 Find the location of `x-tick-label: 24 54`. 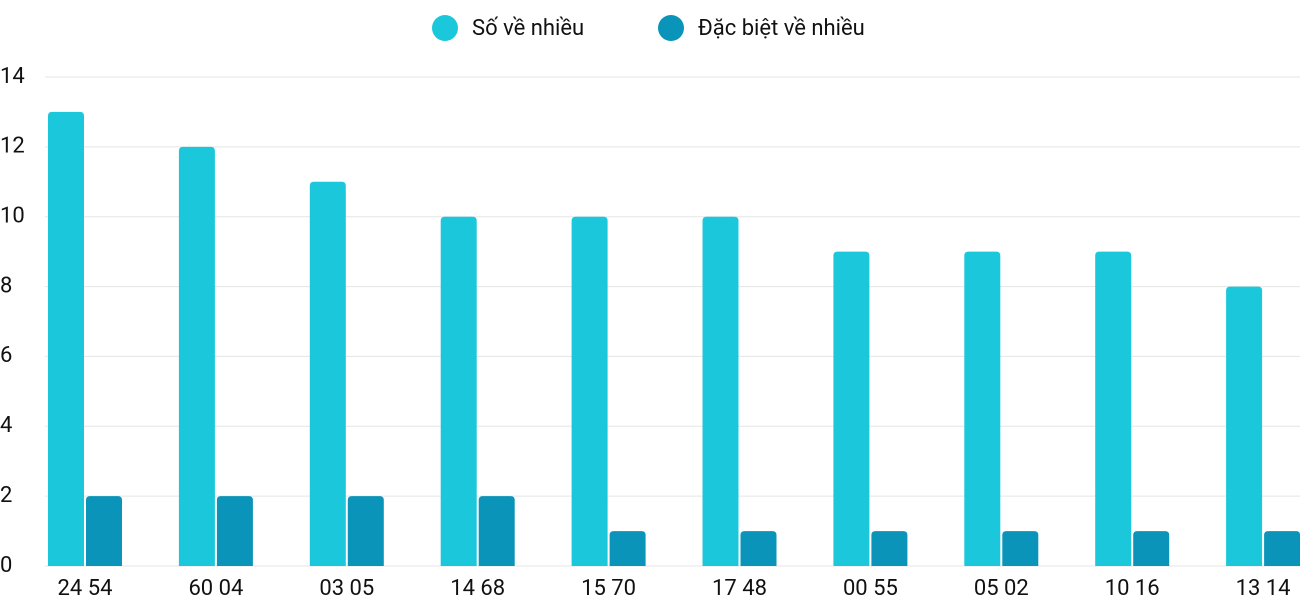

x-tick-label: 24 54 is located at coordinates (85, 588).